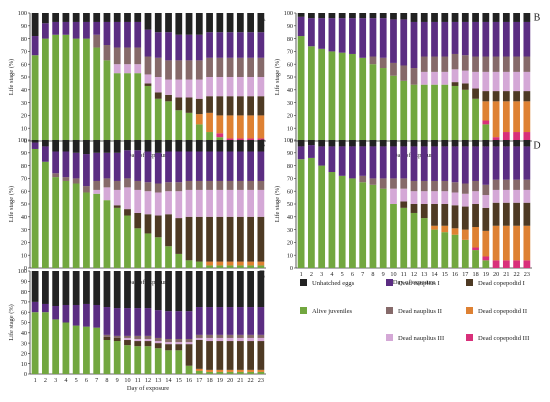 Image resolution: width=550 pixels, height=402 pixels. I want to click on x-tick-label: 6, so click(86, 380).